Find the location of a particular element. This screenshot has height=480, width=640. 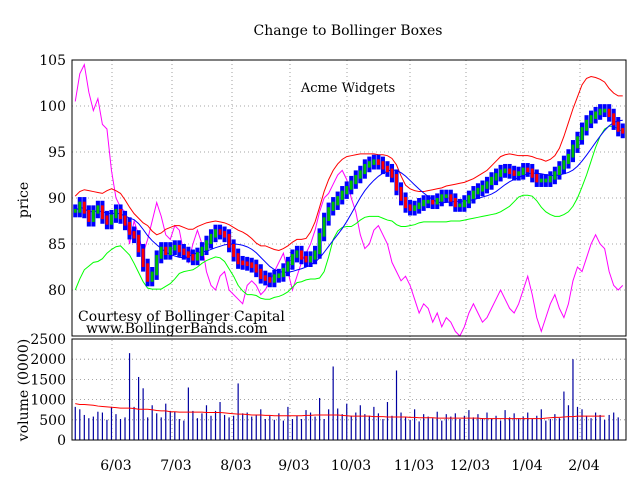

month-tick-label: 6/03 is located at coordinates (115, 466).